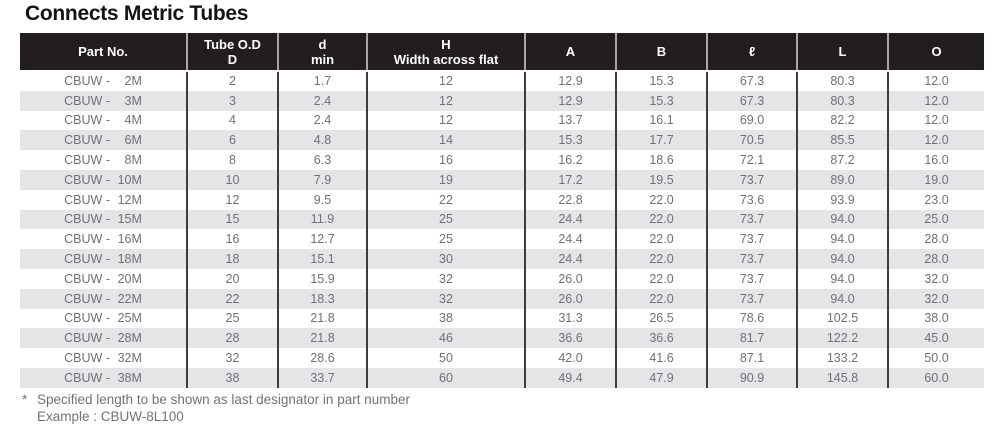 The height and width of the screenshot is (433, 1000). I want to click on part-no-cell: CBUW - 20M, so click(103, 279).